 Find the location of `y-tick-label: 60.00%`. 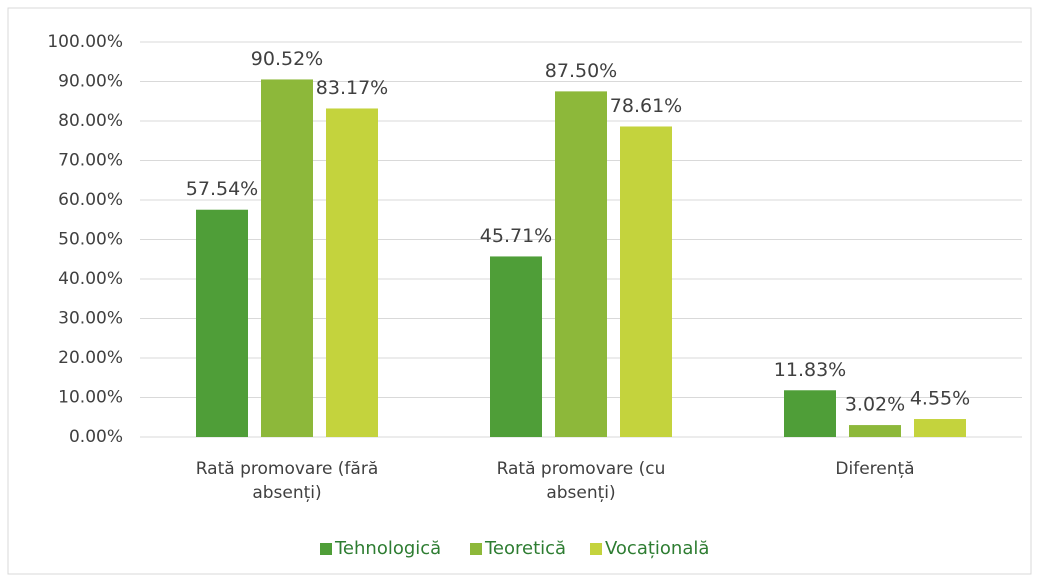

y-tick-label: 60.00% is located at coordinates (90, 200).